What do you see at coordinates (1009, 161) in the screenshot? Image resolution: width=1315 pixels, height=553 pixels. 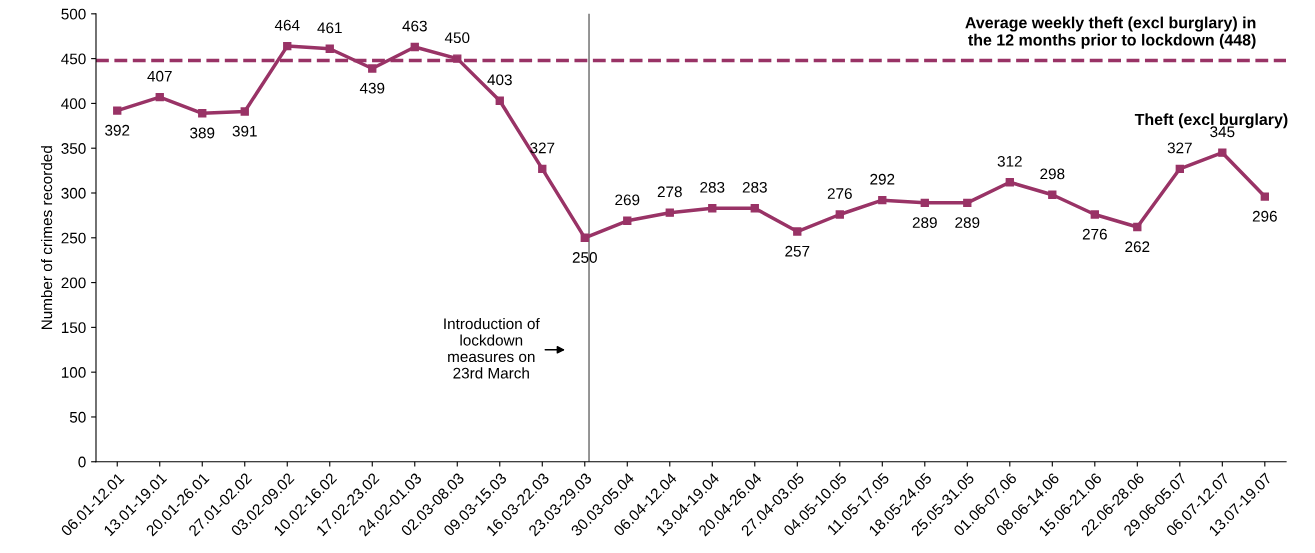 I see `data-label: 312` at bounding box center [1009, 161].